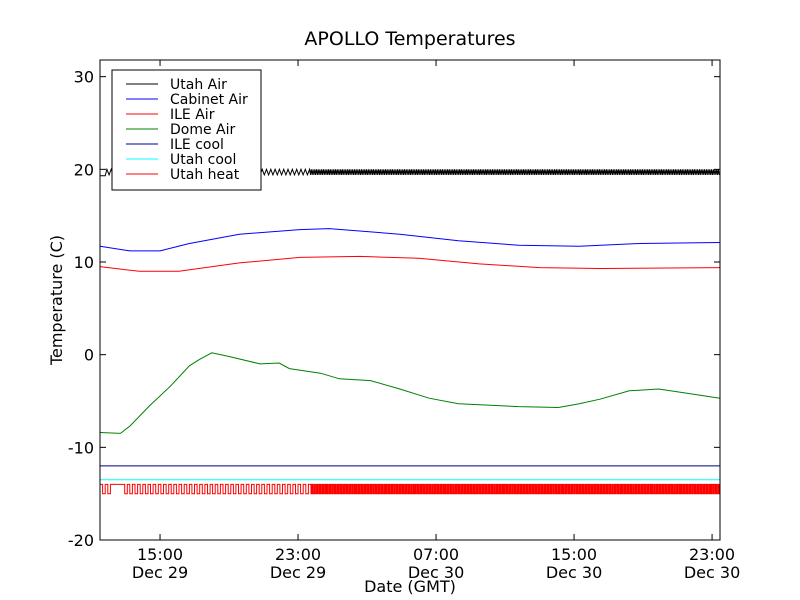 The height and width of the screenshot is (600, 800). I want to click on legend-label: Utah heat, so click(205, 175).